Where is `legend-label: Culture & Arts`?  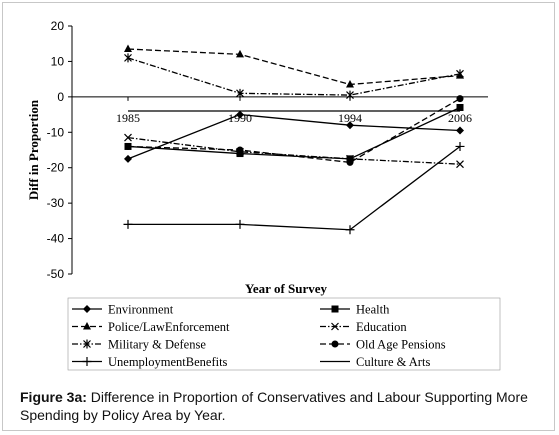
legend-label: Culture & Arts is located at coordinates (393, 362).